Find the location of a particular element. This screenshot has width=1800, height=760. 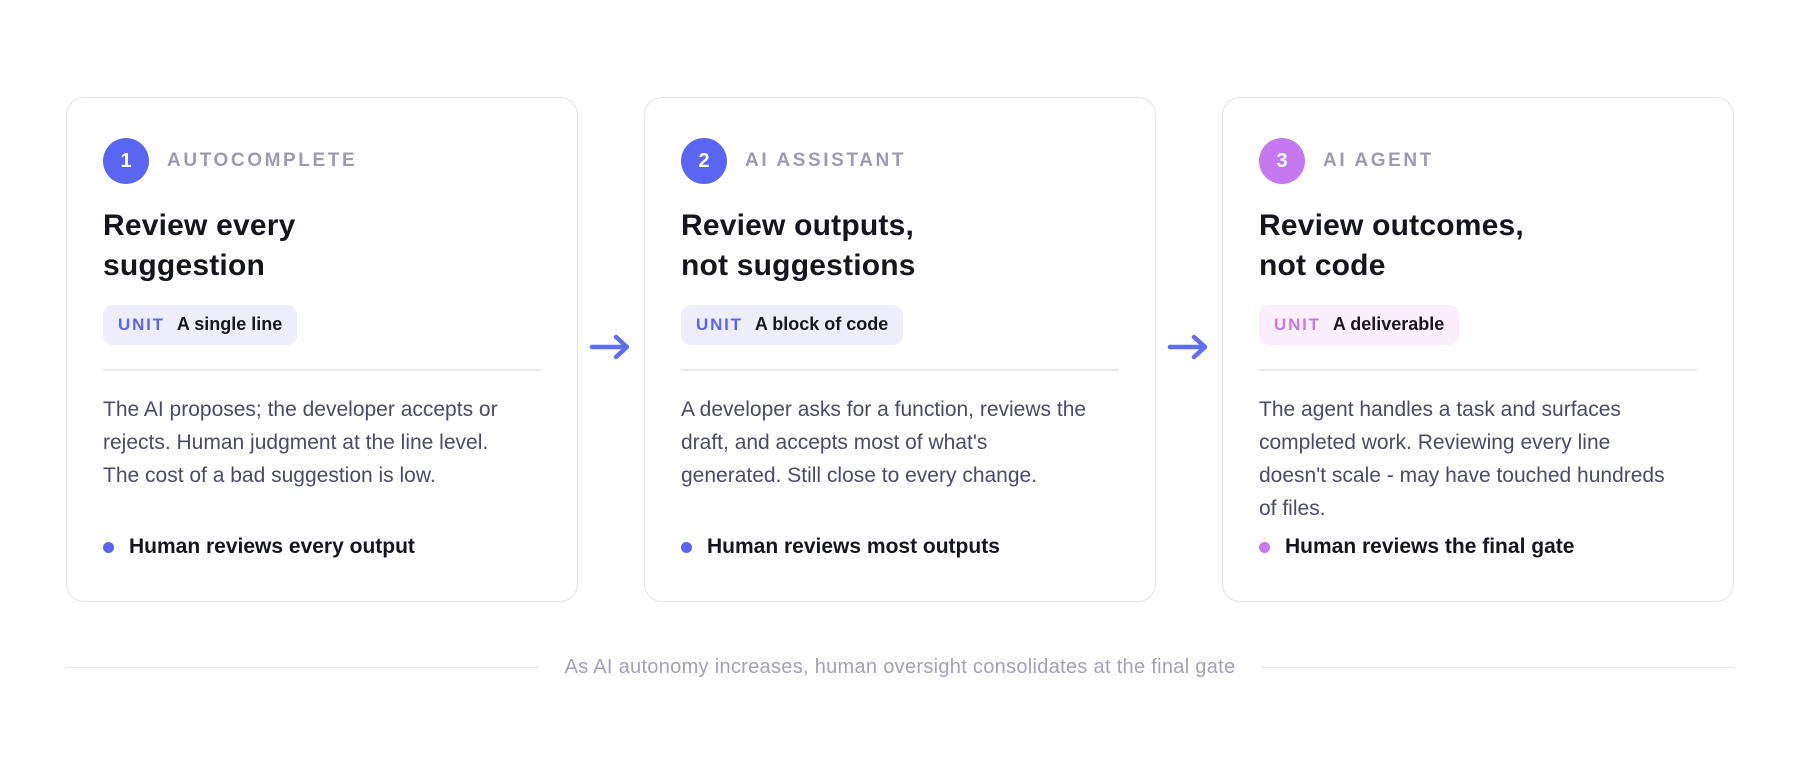

card-title-line1: Review outcomes, is located at coordinates (1391, 225).